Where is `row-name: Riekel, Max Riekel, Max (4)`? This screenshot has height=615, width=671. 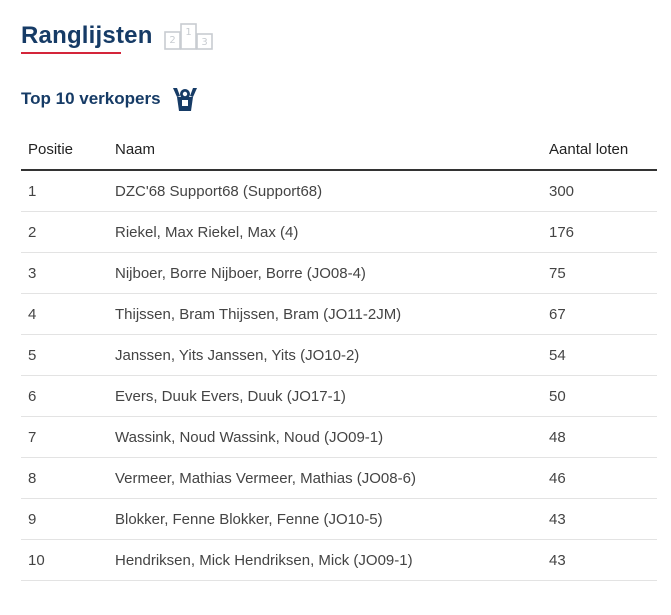 row-name: Riekel, Max Riekel, Max (4) is located at coordinates (325, 232).